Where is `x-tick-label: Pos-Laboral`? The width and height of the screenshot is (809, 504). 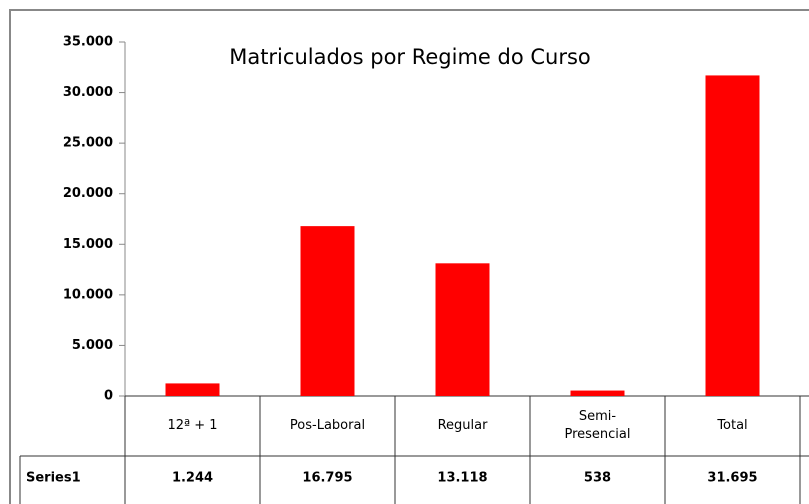 x-tick-label: Pos-Laboral is located at coordinates (327, 426).